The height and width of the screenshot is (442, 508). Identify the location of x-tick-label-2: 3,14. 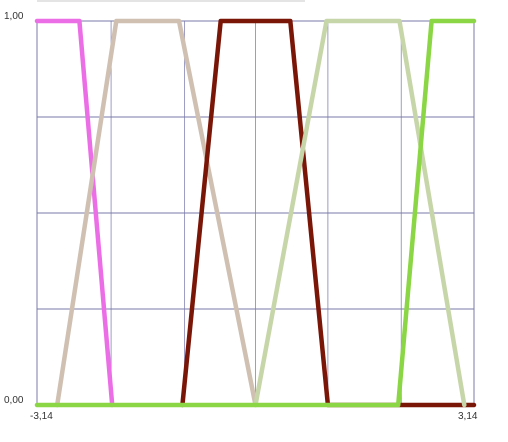
(468, 416).